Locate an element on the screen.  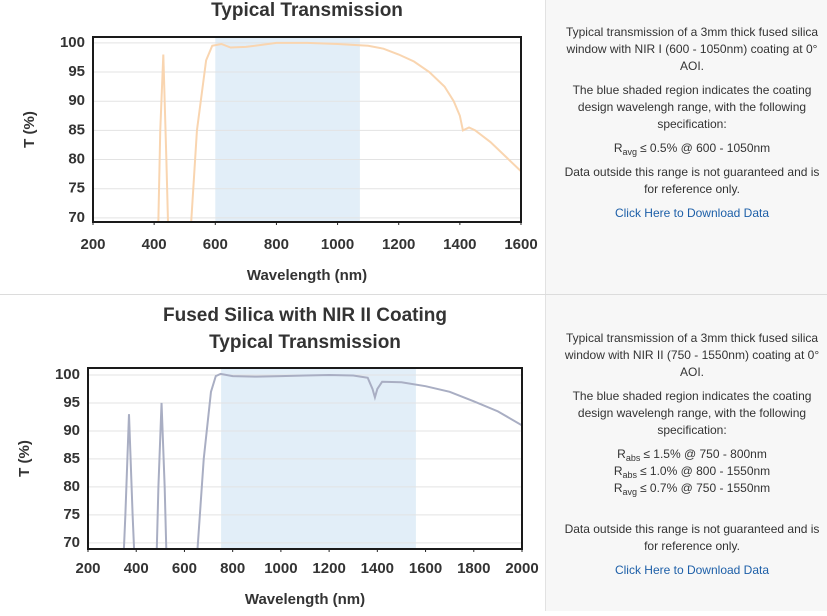
chart-title: Fused Silica with NIR II Coating is located at coordinates (305, 315).